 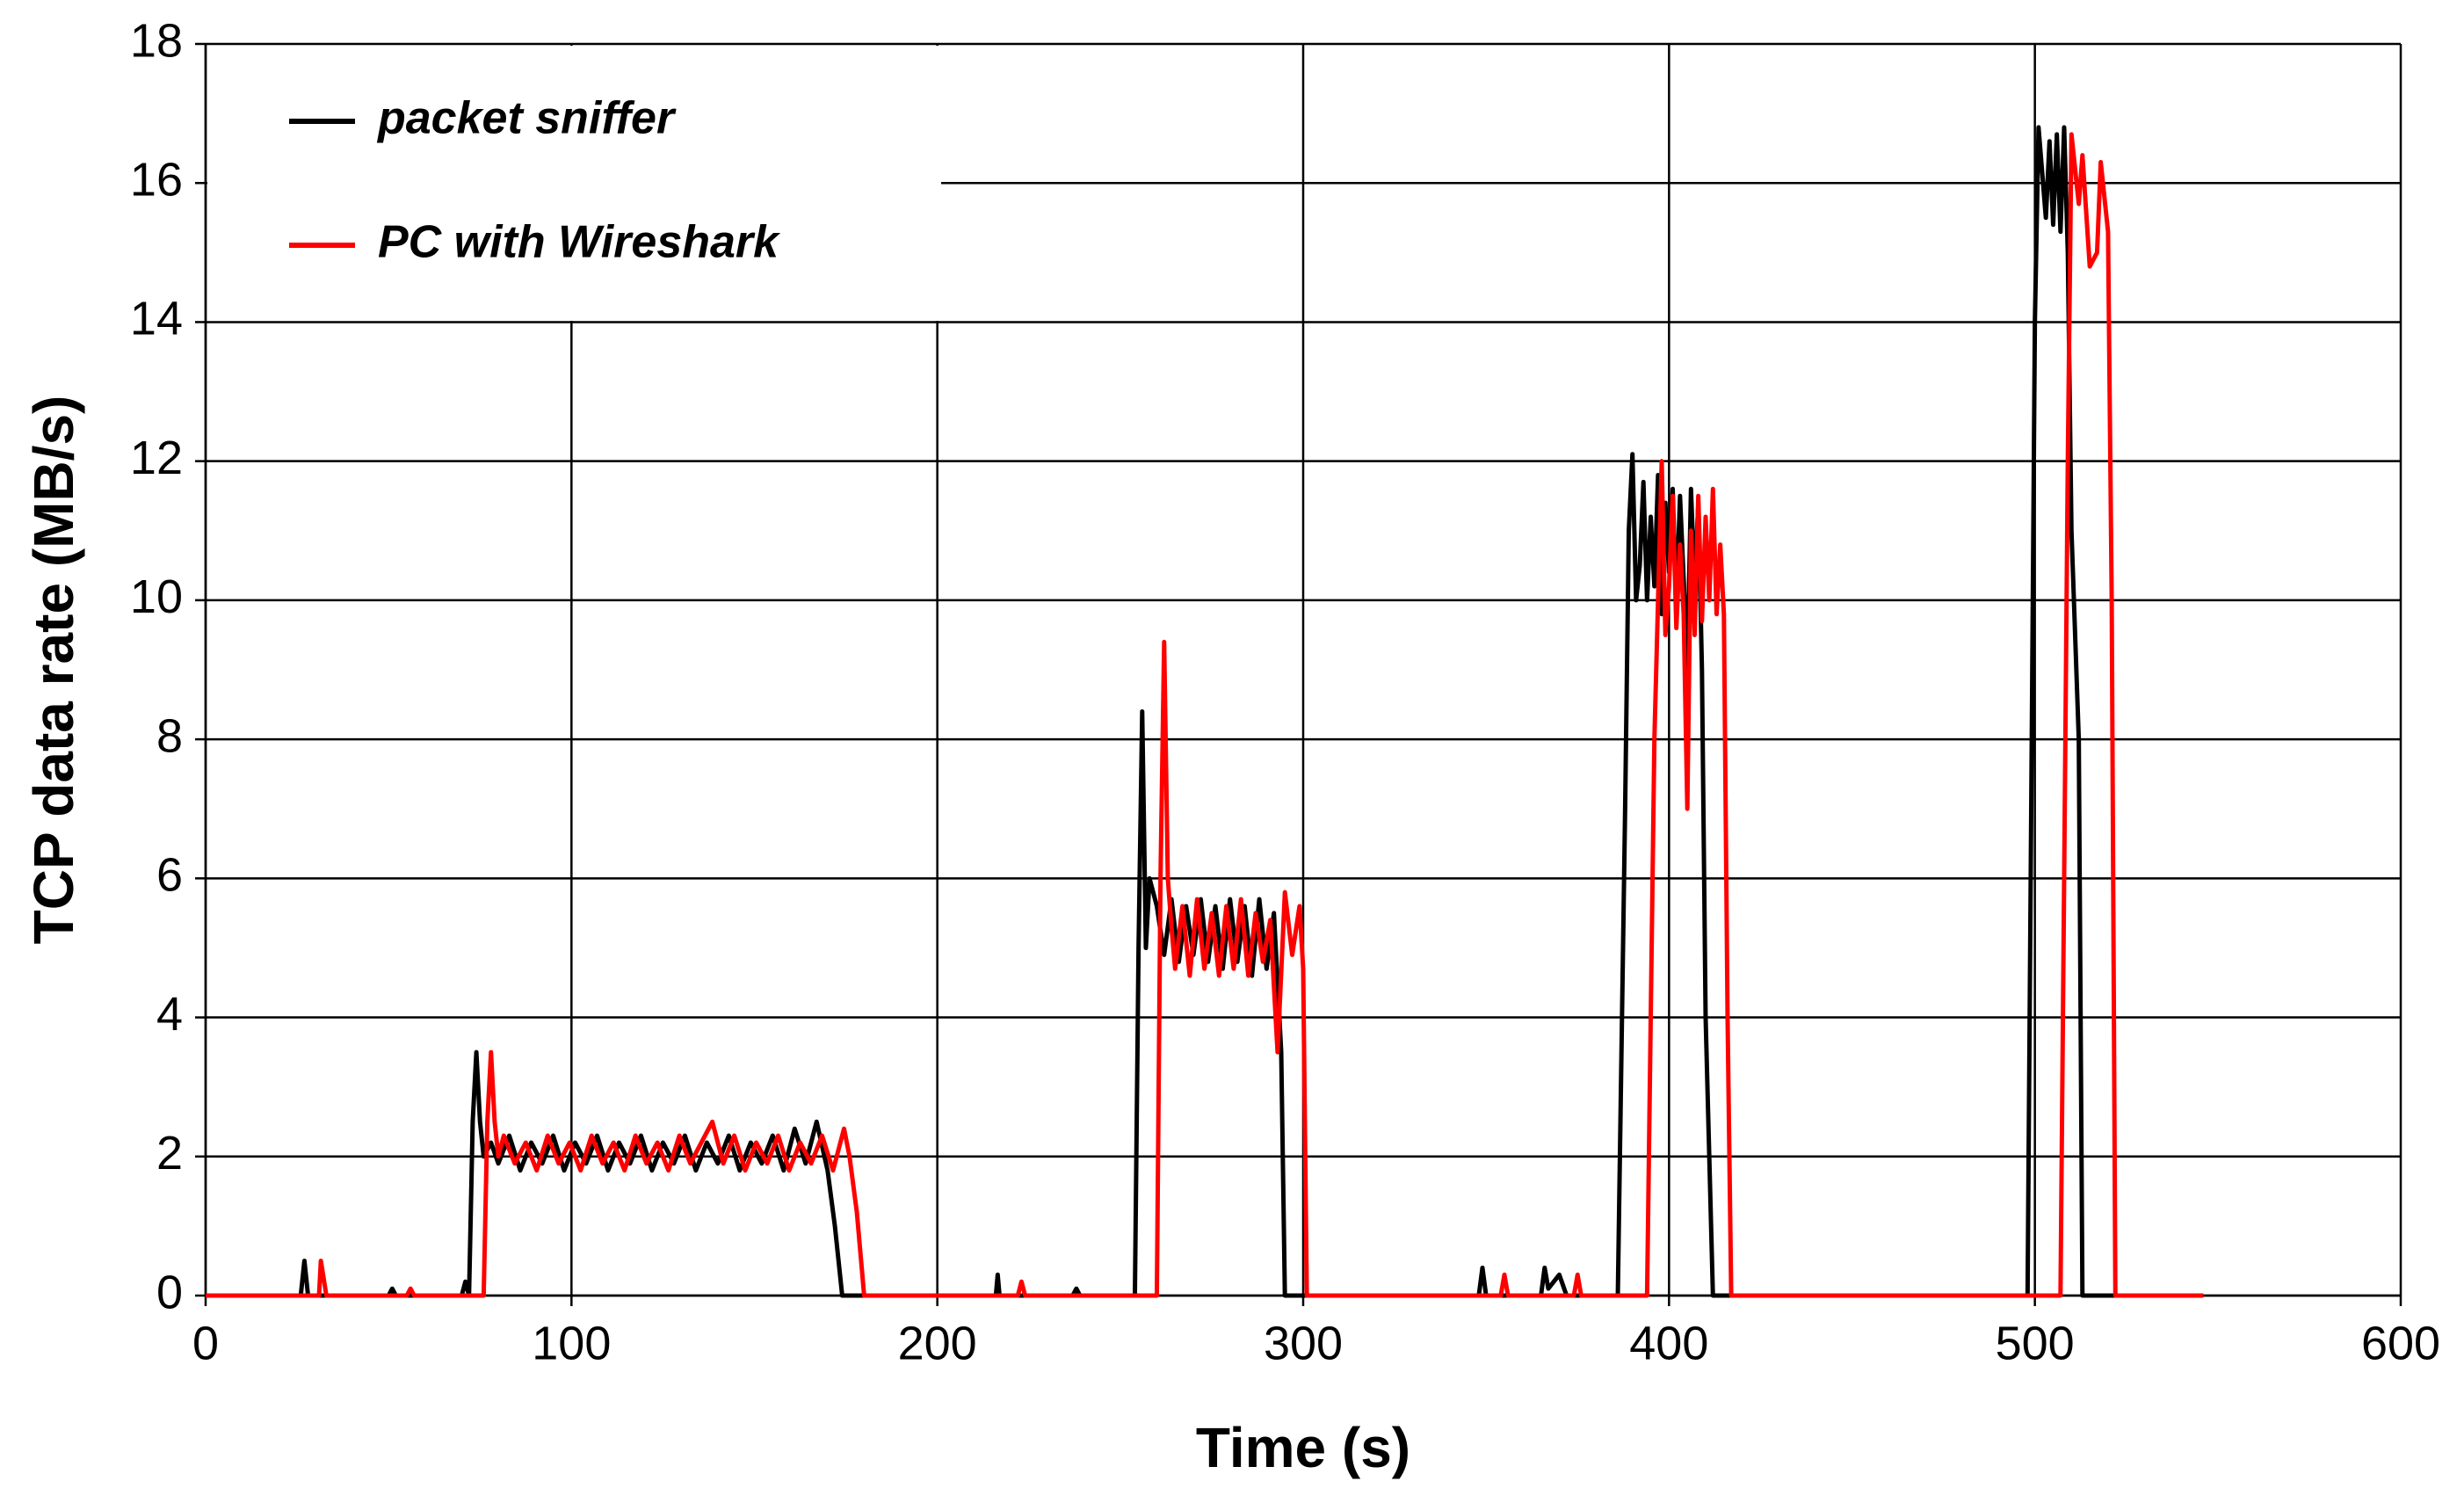 I want to click on y-tick-label: 10, so click(x=156, y=596).